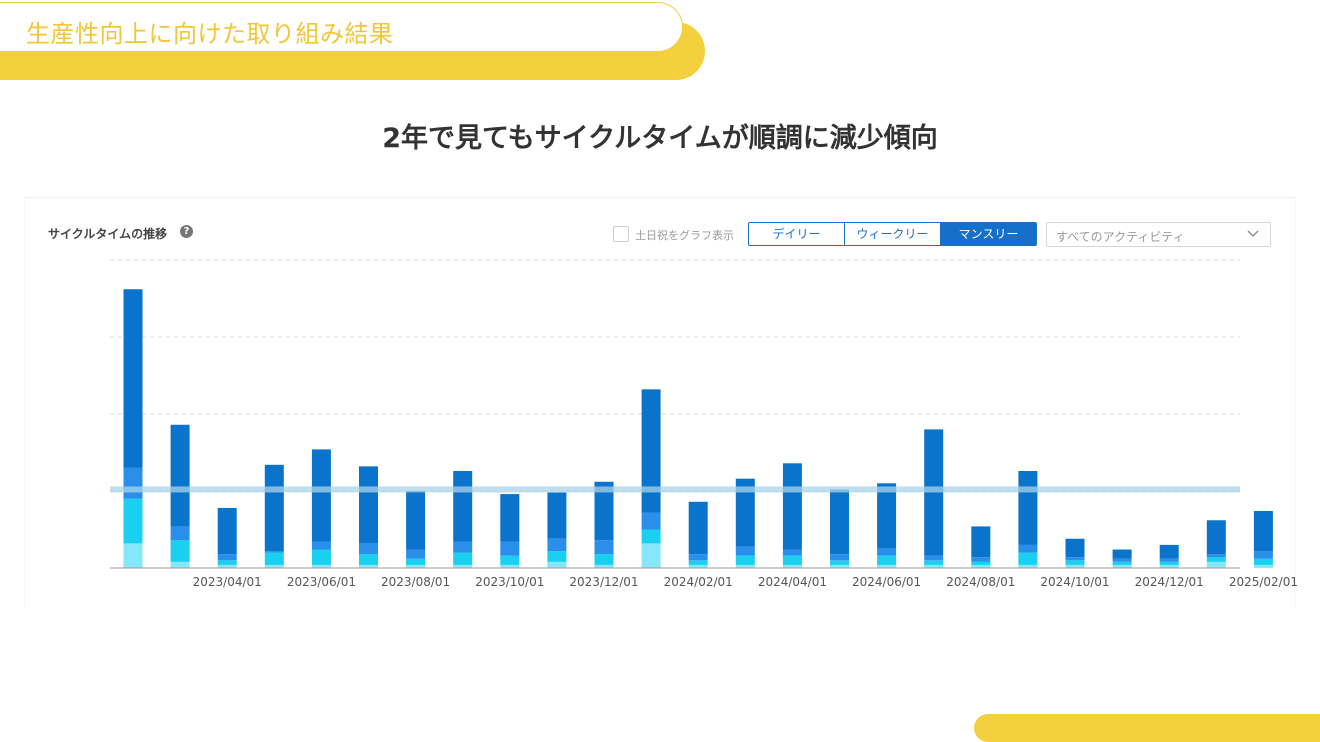  Describe the element at coordinates (886, 582) in the screenshot. I see `x-tick-label: 2024/06/01` at that location.